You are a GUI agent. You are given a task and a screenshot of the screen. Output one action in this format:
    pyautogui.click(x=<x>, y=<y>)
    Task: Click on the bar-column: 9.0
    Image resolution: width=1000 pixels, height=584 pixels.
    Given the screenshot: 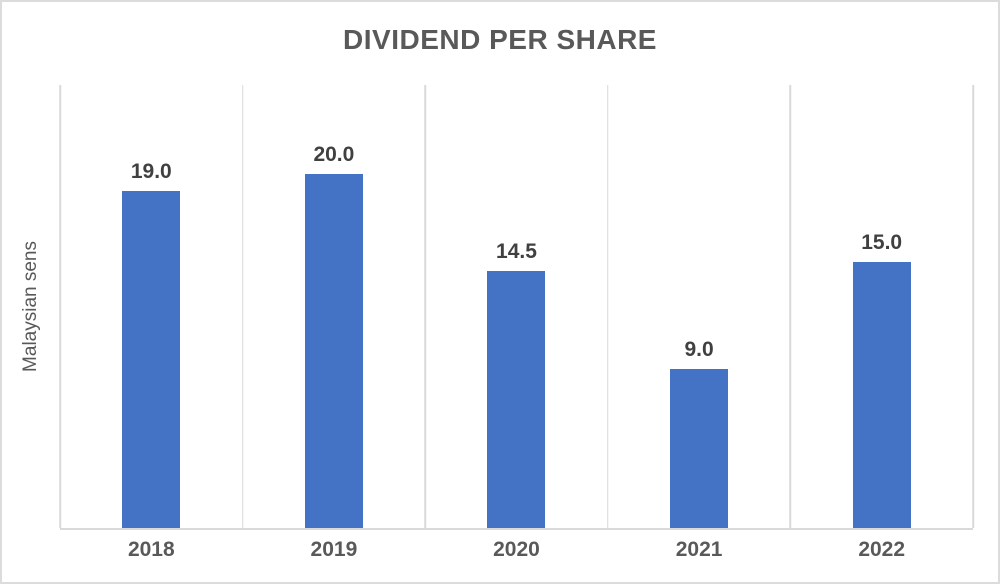 What is the action you would take?
    pyautogui.click(x=699, y=306)
    